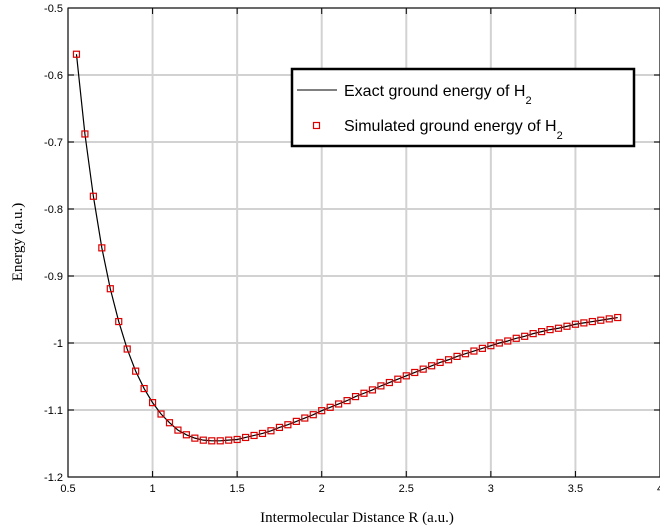 The image size is (660, 527). I want to click on legend-simulated-label: Simulated ground energy of H2, so click(453, 130).